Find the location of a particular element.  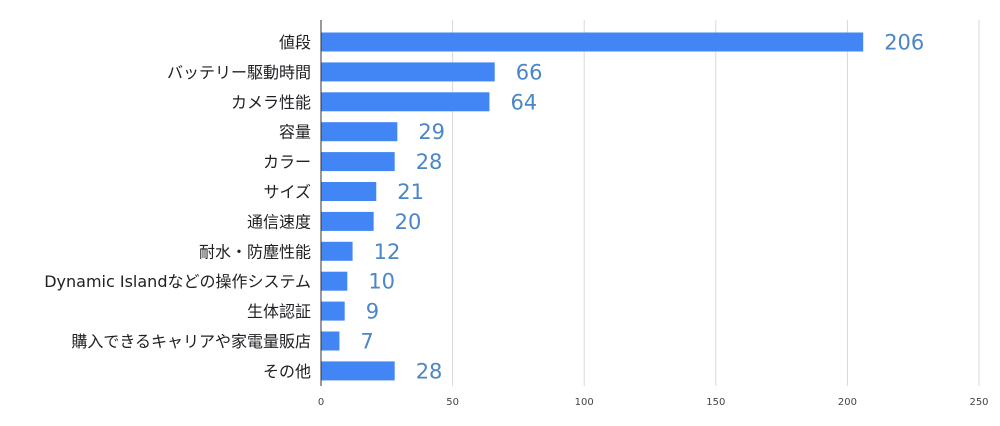

data-label: 206 is located at coordinates (904, 43).